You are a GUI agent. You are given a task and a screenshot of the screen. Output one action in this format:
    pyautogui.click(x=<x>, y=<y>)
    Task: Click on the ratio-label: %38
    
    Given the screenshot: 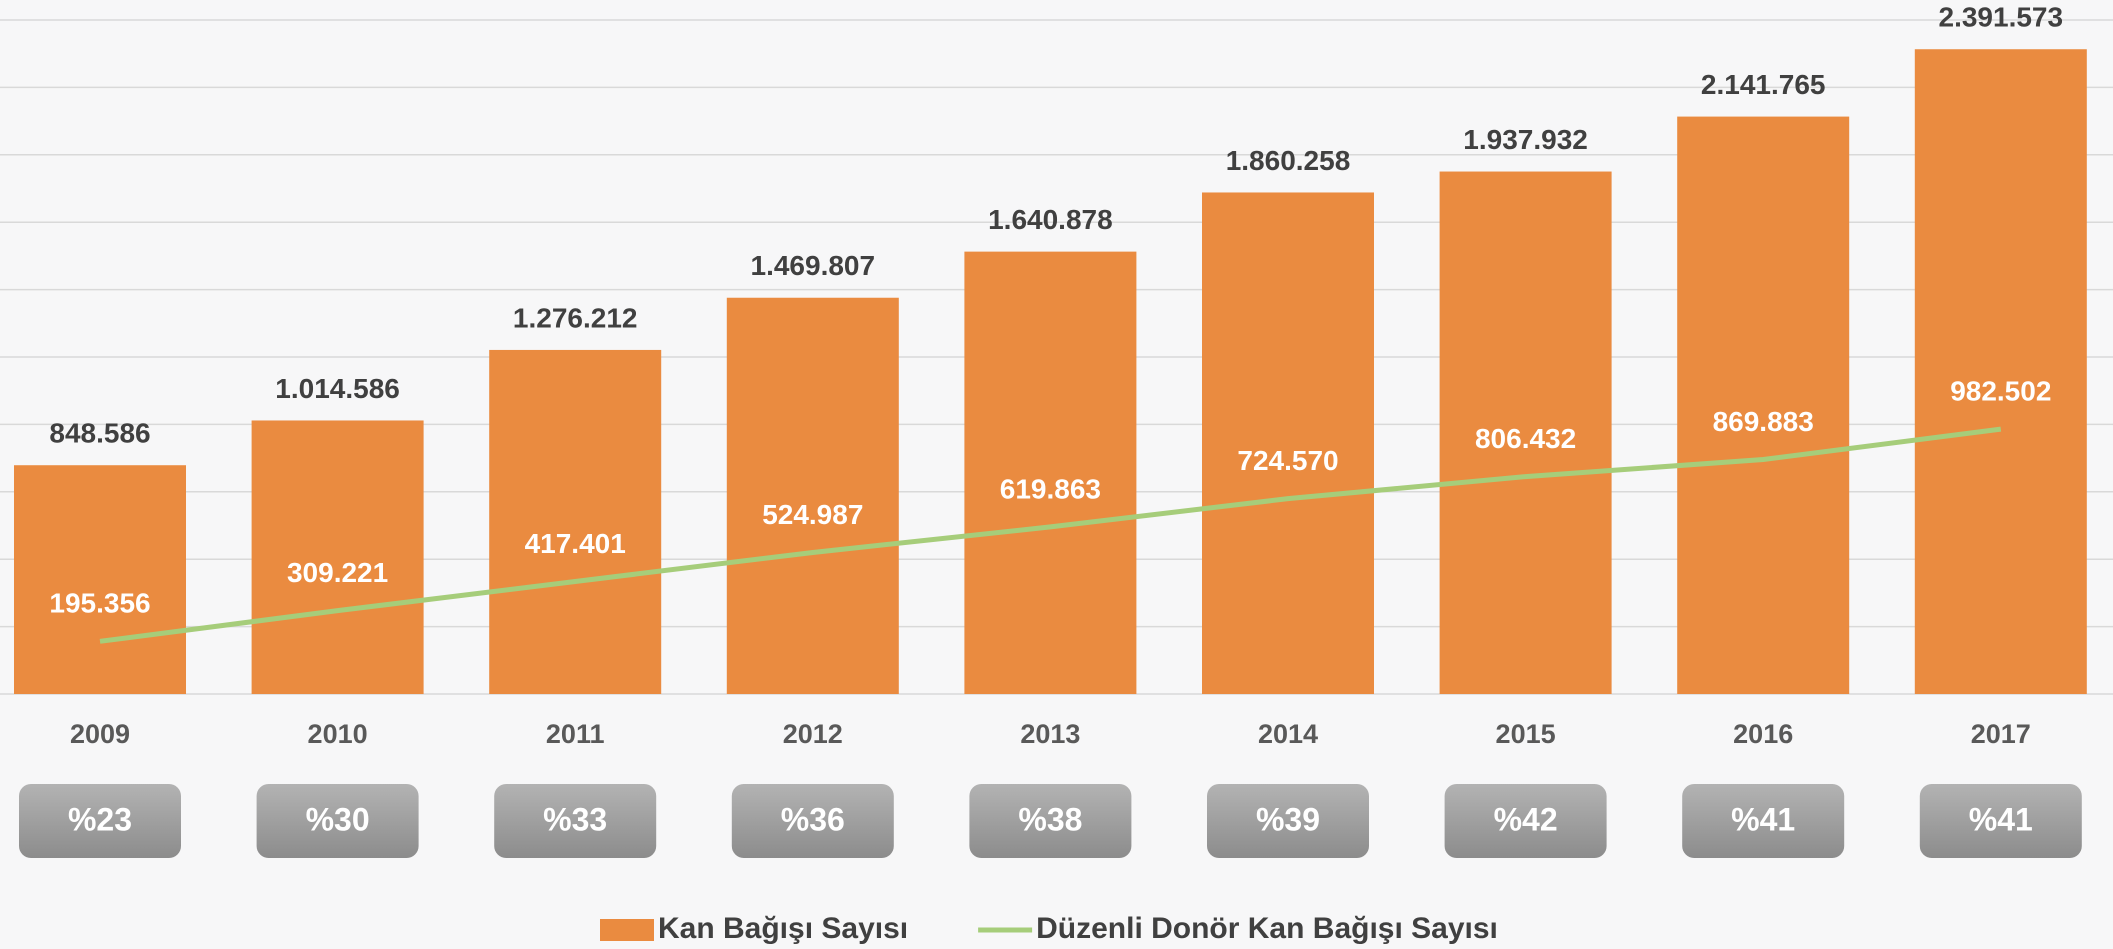 What is the action you would take?
    pyautogui.click(x=1050, y=819)
    